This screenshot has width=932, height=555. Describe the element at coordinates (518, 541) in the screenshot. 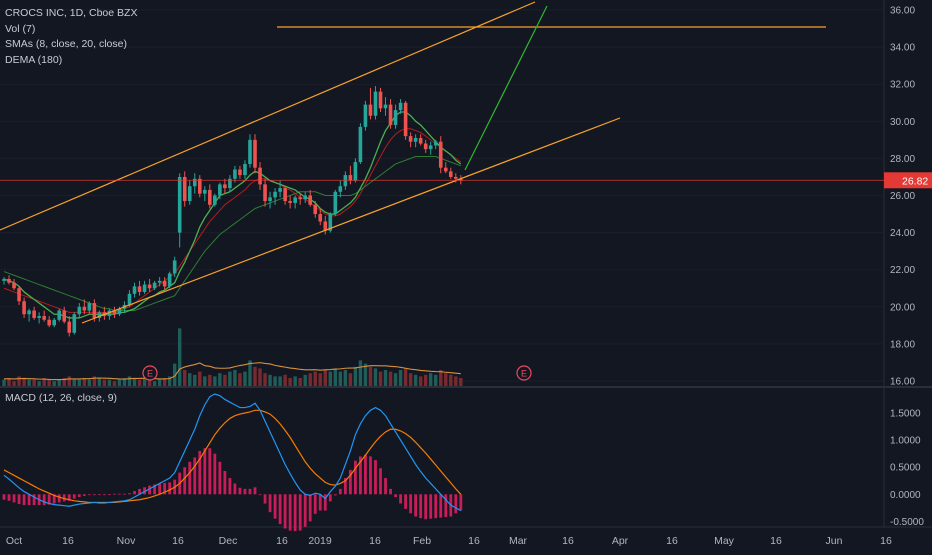

I see `time-tick-label: Mar` at that location.